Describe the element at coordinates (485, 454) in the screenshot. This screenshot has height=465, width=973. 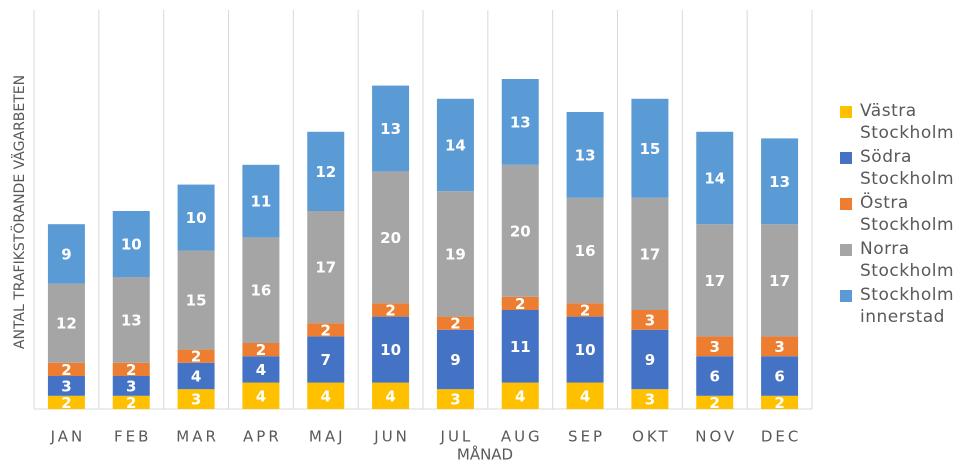
I see `x-axis-label: MÅNAD` at that location.